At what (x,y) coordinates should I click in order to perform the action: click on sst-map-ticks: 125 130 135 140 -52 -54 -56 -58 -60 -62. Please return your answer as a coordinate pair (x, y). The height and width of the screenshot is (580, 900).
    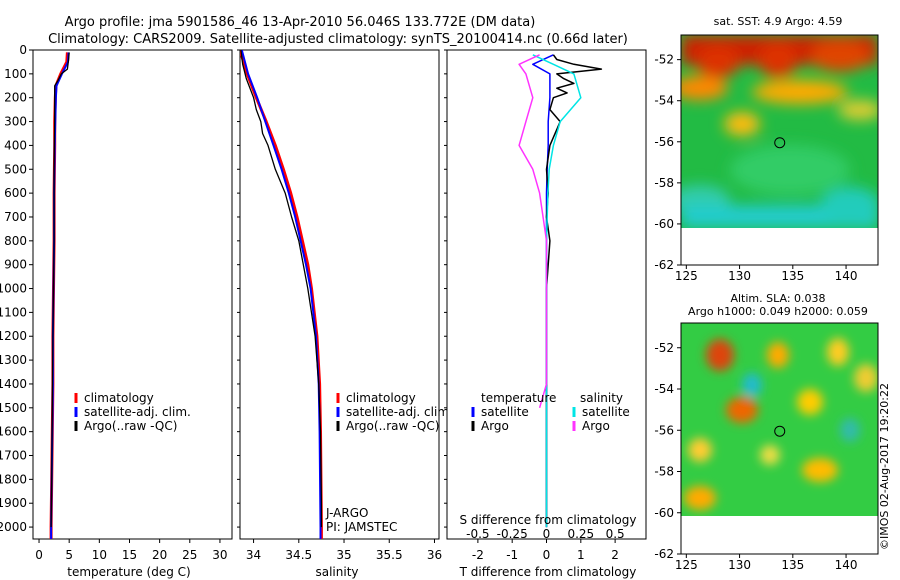
    Looking at the image, I should click on (755, 168).